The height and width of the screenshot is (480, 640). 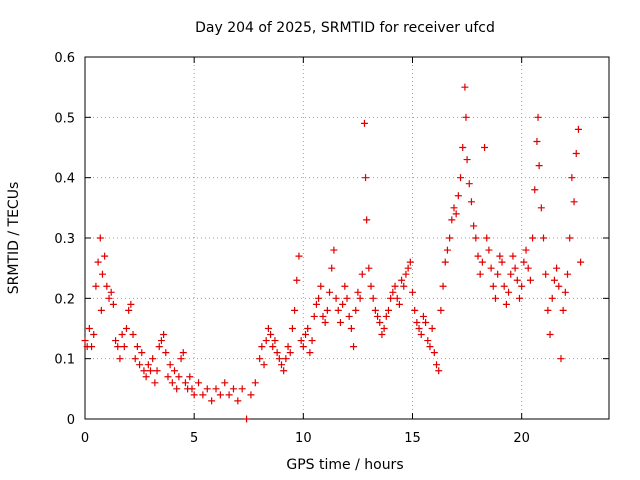 I want to click on y-tick-label: 0.1, so click(x=64, y=360).